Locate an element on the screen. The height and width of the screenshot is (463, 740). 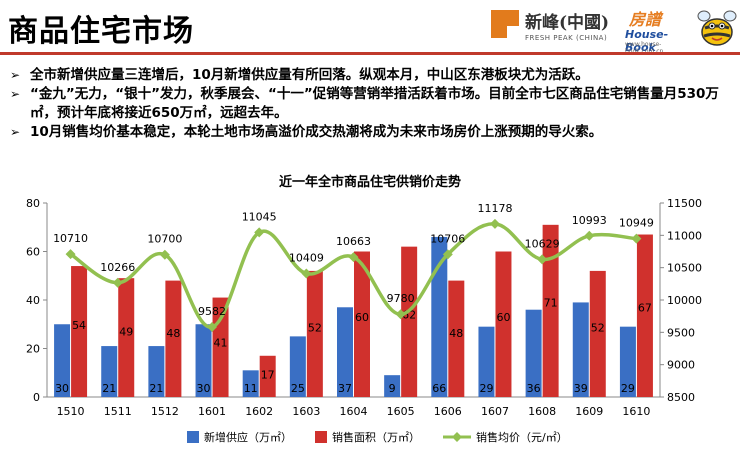
avg-price-label: 10700 is located at coordinates (164, 239).